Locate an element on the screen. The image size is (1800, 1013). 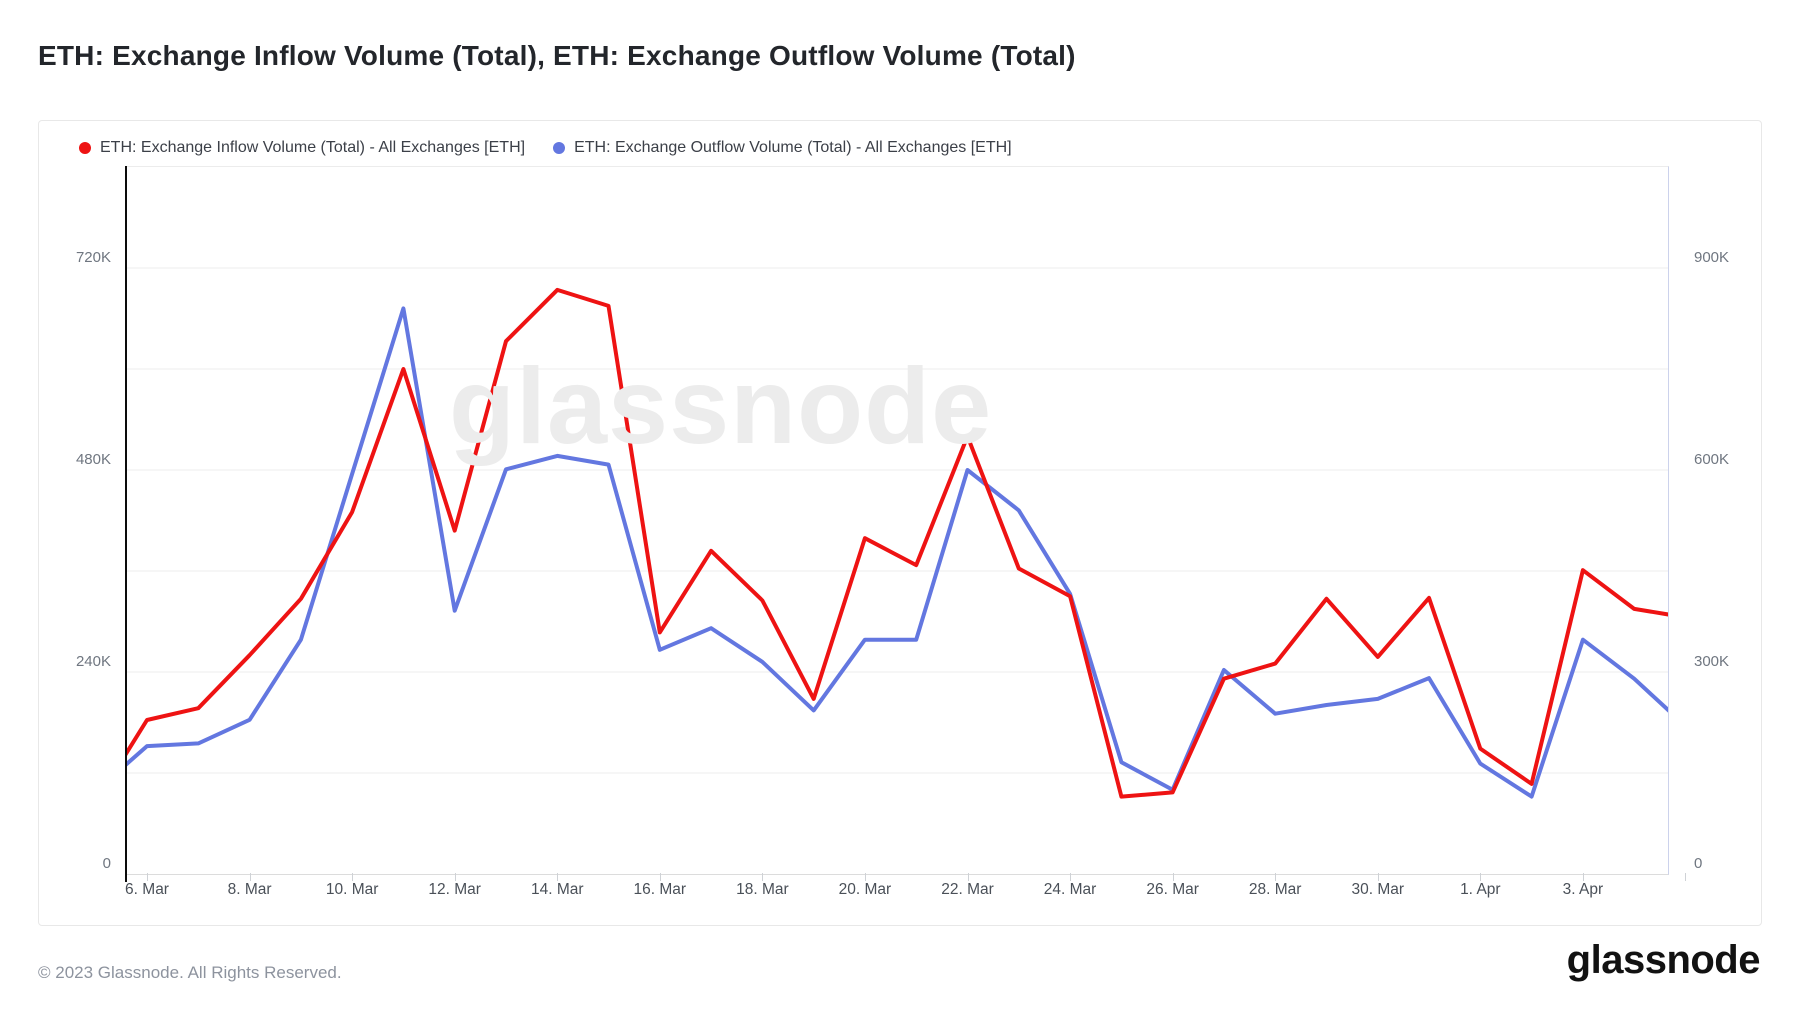
left-axis-tick-label: 720K is located at coordinates (93, 257).